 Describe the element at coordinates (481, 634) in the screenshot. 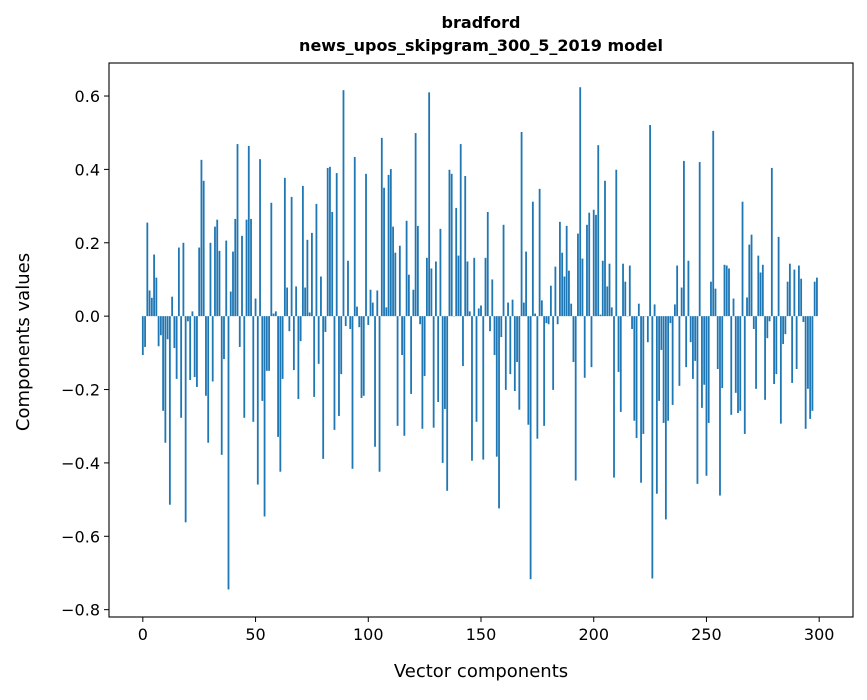

I see `x-tick-label: 150` at that location.